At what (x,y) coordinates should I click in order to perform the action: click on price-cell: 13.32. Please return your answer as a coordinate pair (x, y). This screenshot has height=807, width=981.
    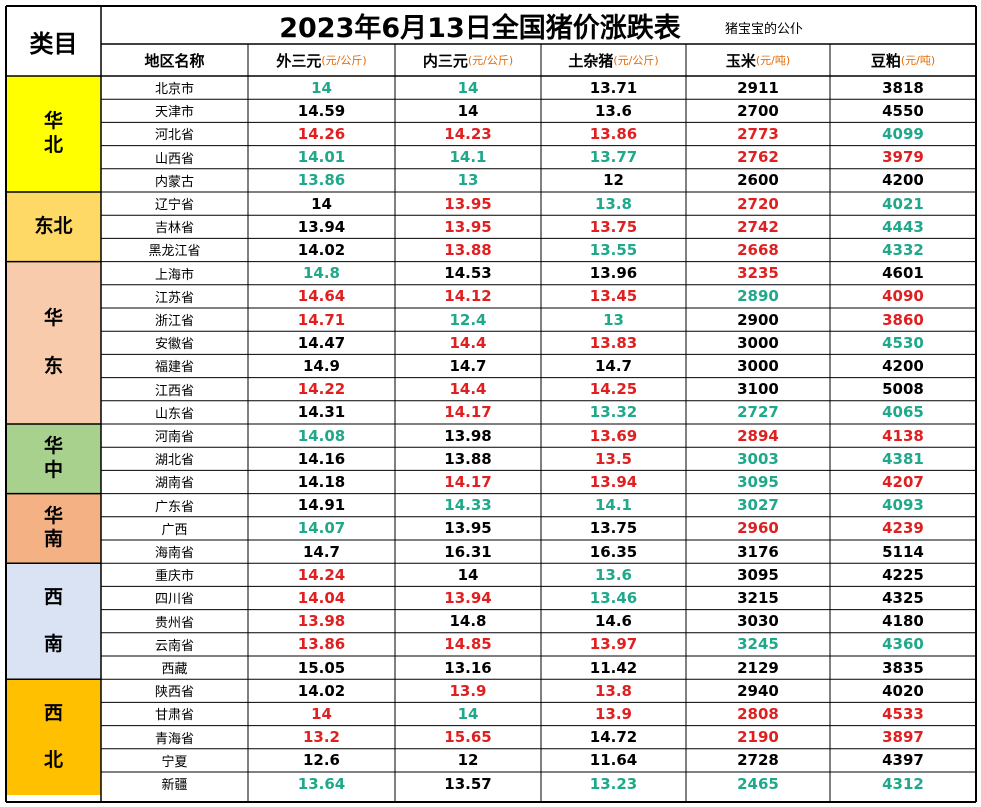
    Looking at the image, I should click on (613, 412).